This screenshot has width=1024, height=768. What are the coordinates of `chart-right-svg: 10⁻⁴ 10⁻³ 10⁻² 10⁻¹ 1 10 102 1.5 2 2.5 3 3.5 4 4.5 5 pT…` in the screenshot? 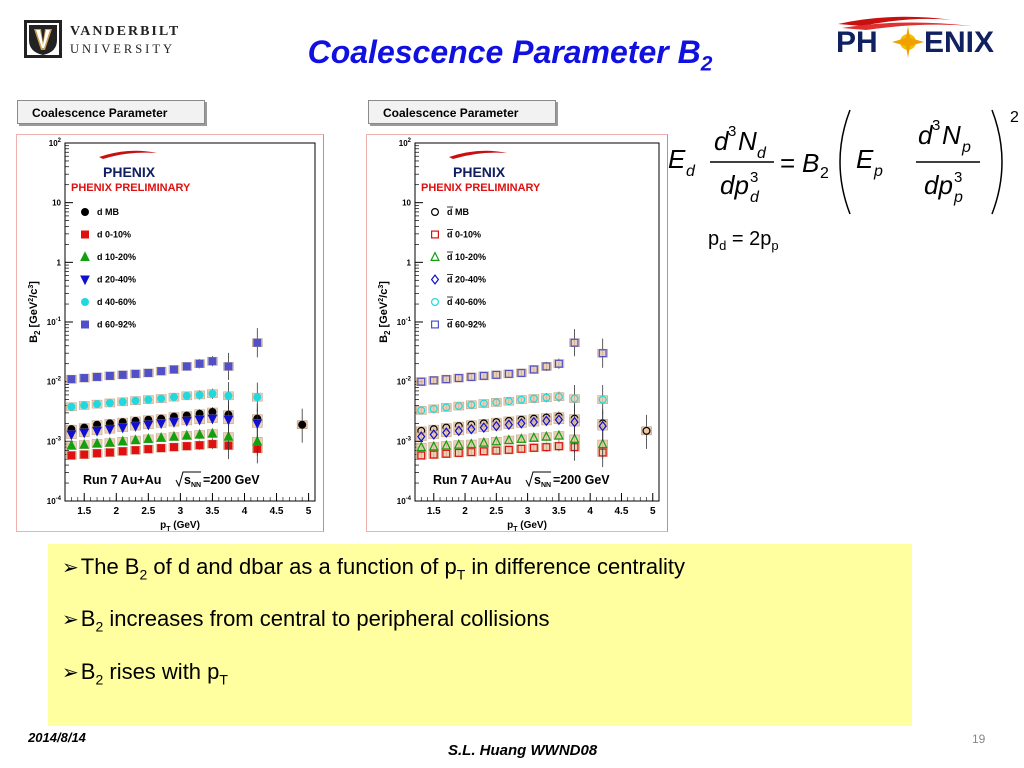 It's located at (519, 335).